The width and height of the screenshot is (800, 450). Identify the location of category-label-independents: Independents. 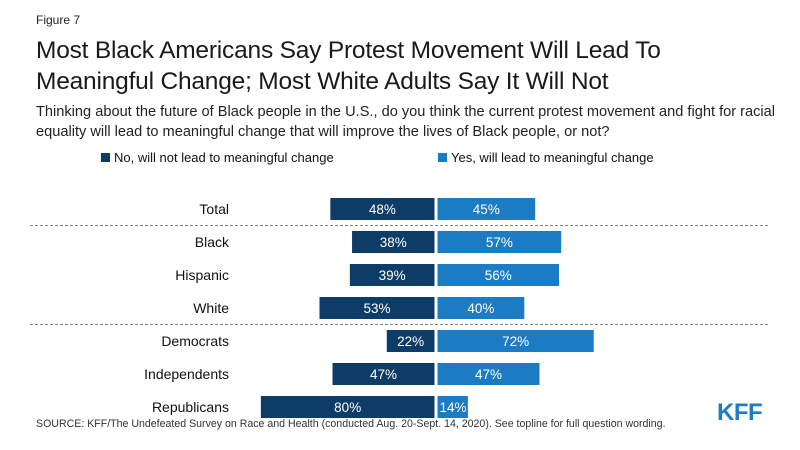
(186, 374).